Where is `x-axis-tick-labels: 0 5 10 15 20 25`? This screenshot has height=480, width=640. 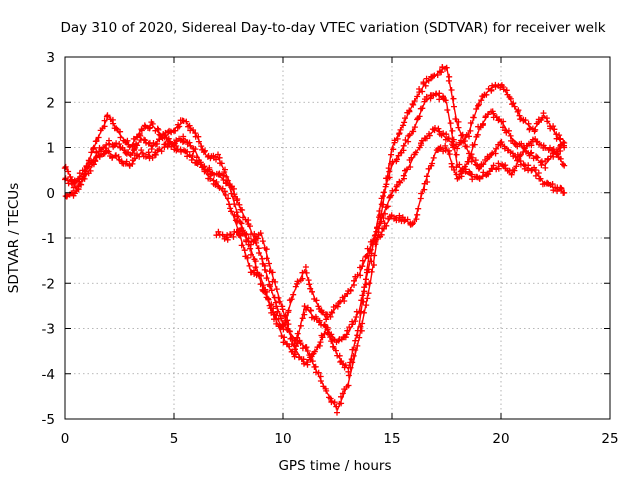
x-axis-tick-labels: 0 5 10 15 20 25 is located at coordinates (340, 439).